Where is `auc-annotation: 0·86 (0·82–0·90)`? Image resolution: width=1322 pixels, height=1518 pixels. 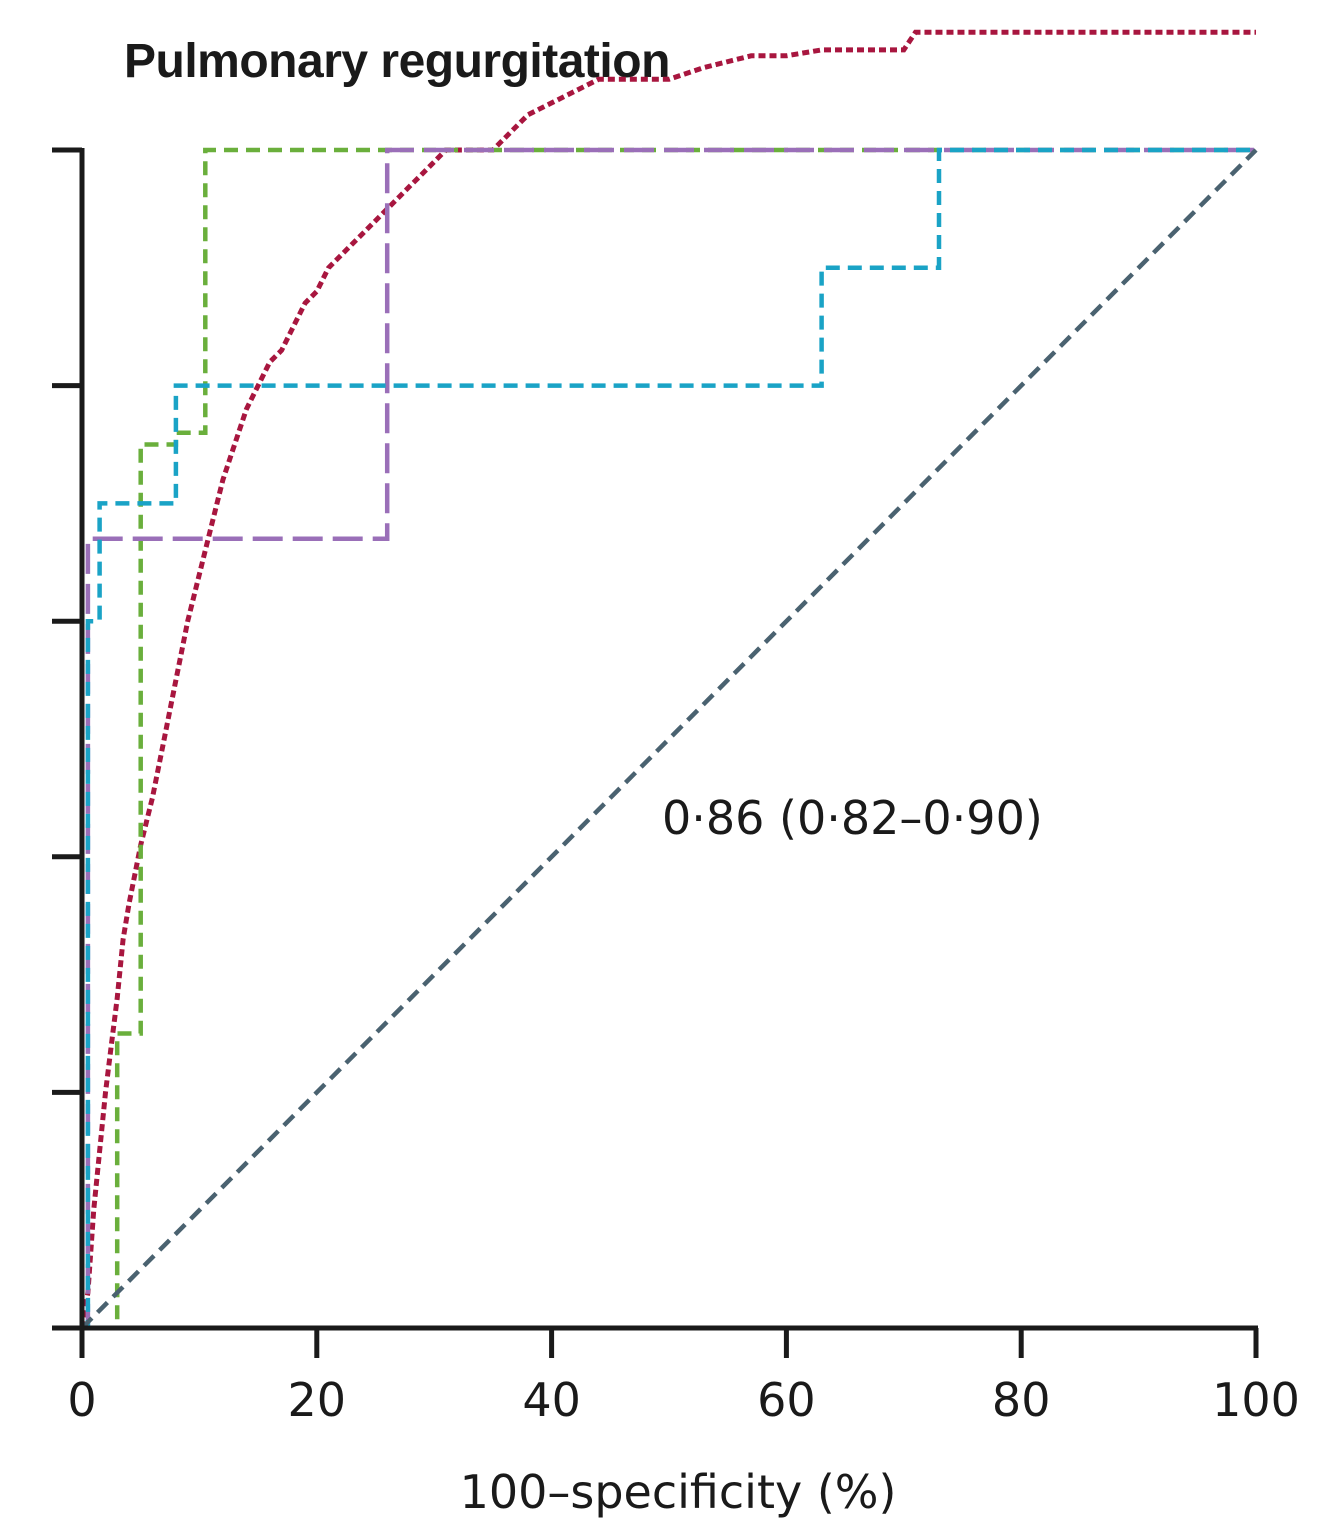
auc-annotation: 0·86 (0·82–0·90) is located at coordinates (852, 818).